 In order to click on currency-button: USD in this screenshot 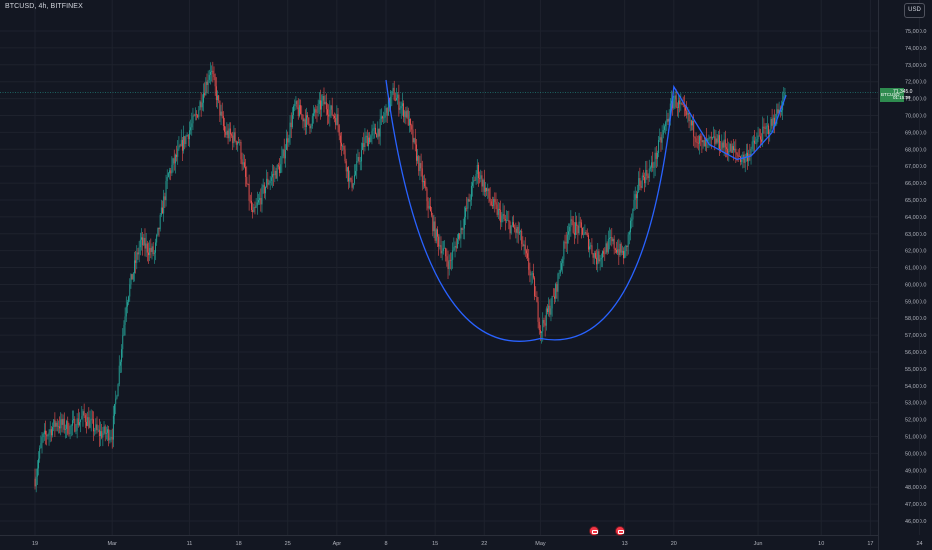, I will do `click(914, 10)`.